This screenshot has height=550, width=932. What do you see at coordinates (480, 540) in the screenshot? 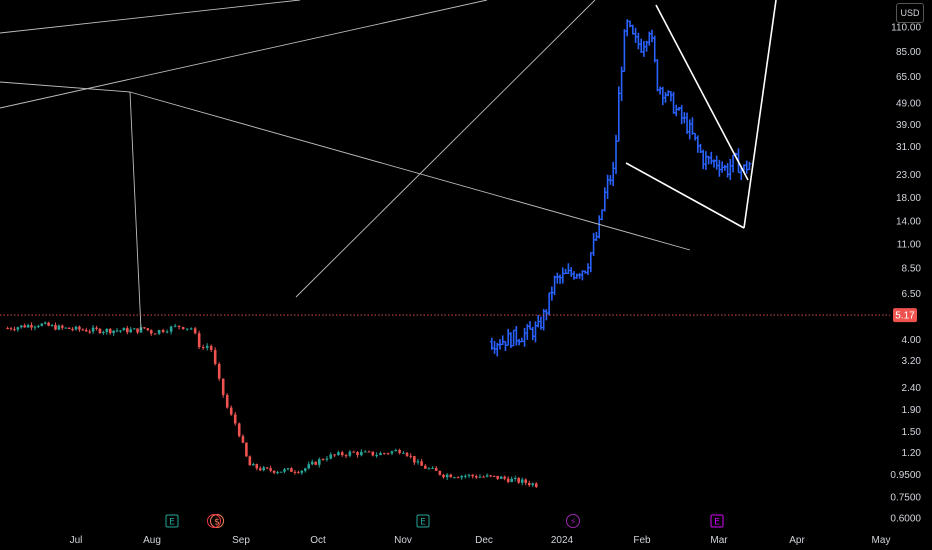
I see `time-axis: Jul Aug Sep Oct Nov Dec 2024 Feb Mar Apr May` at bounding box center [480, 540].